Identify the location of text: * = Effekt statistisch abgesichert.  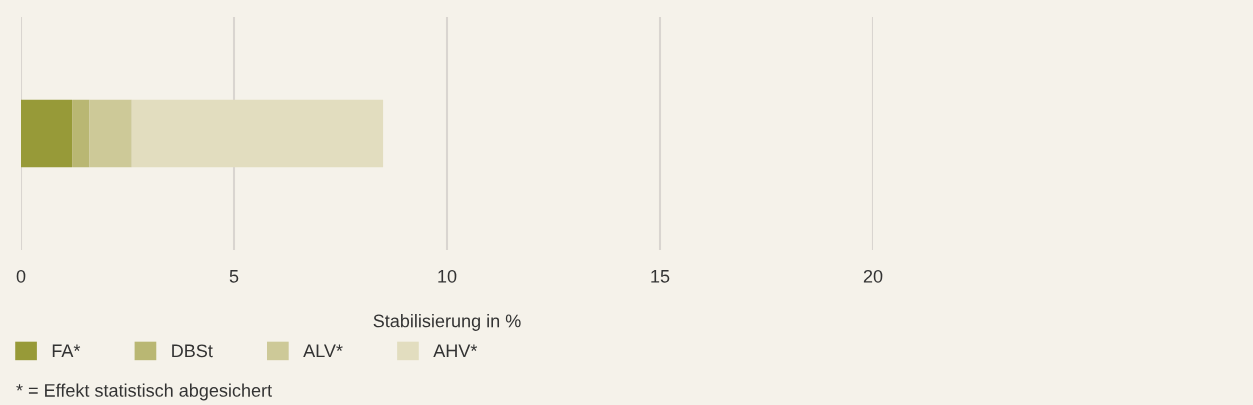
(144, 392).